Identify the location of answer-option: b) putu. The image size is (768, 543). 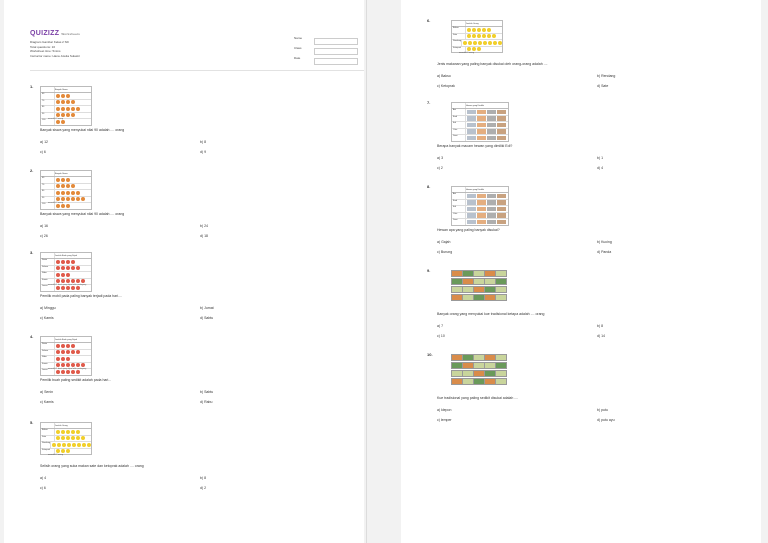
(602, 410).